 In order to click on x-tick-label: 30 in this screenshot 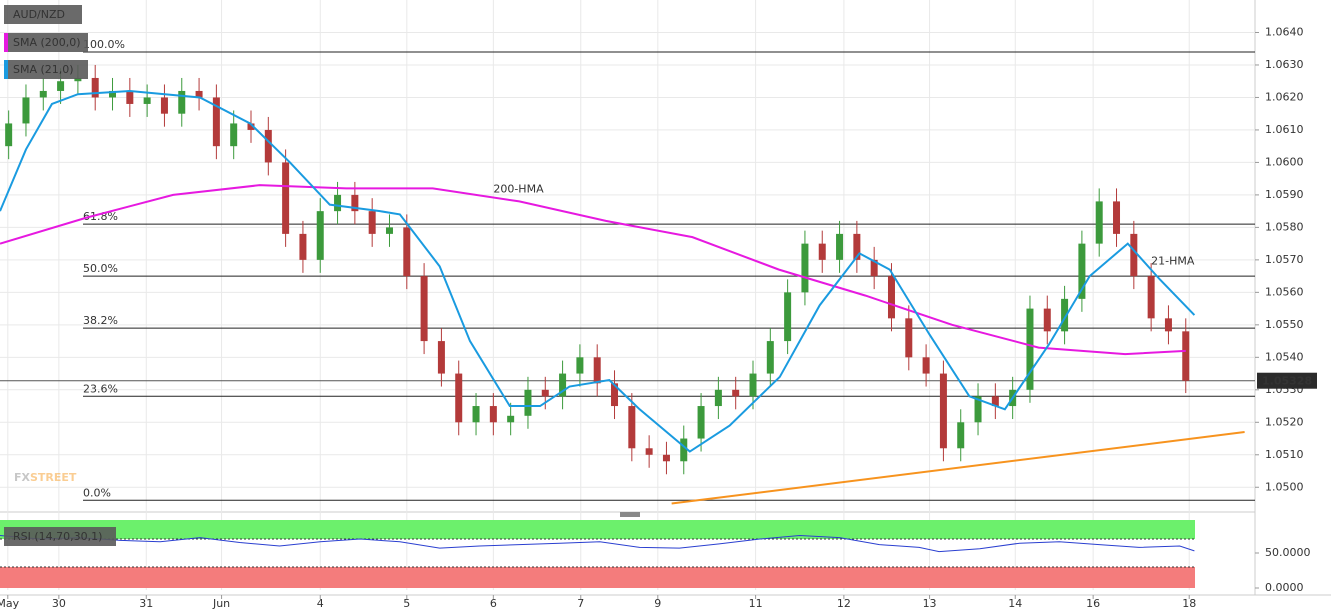, I will do `click(59, 603)`.